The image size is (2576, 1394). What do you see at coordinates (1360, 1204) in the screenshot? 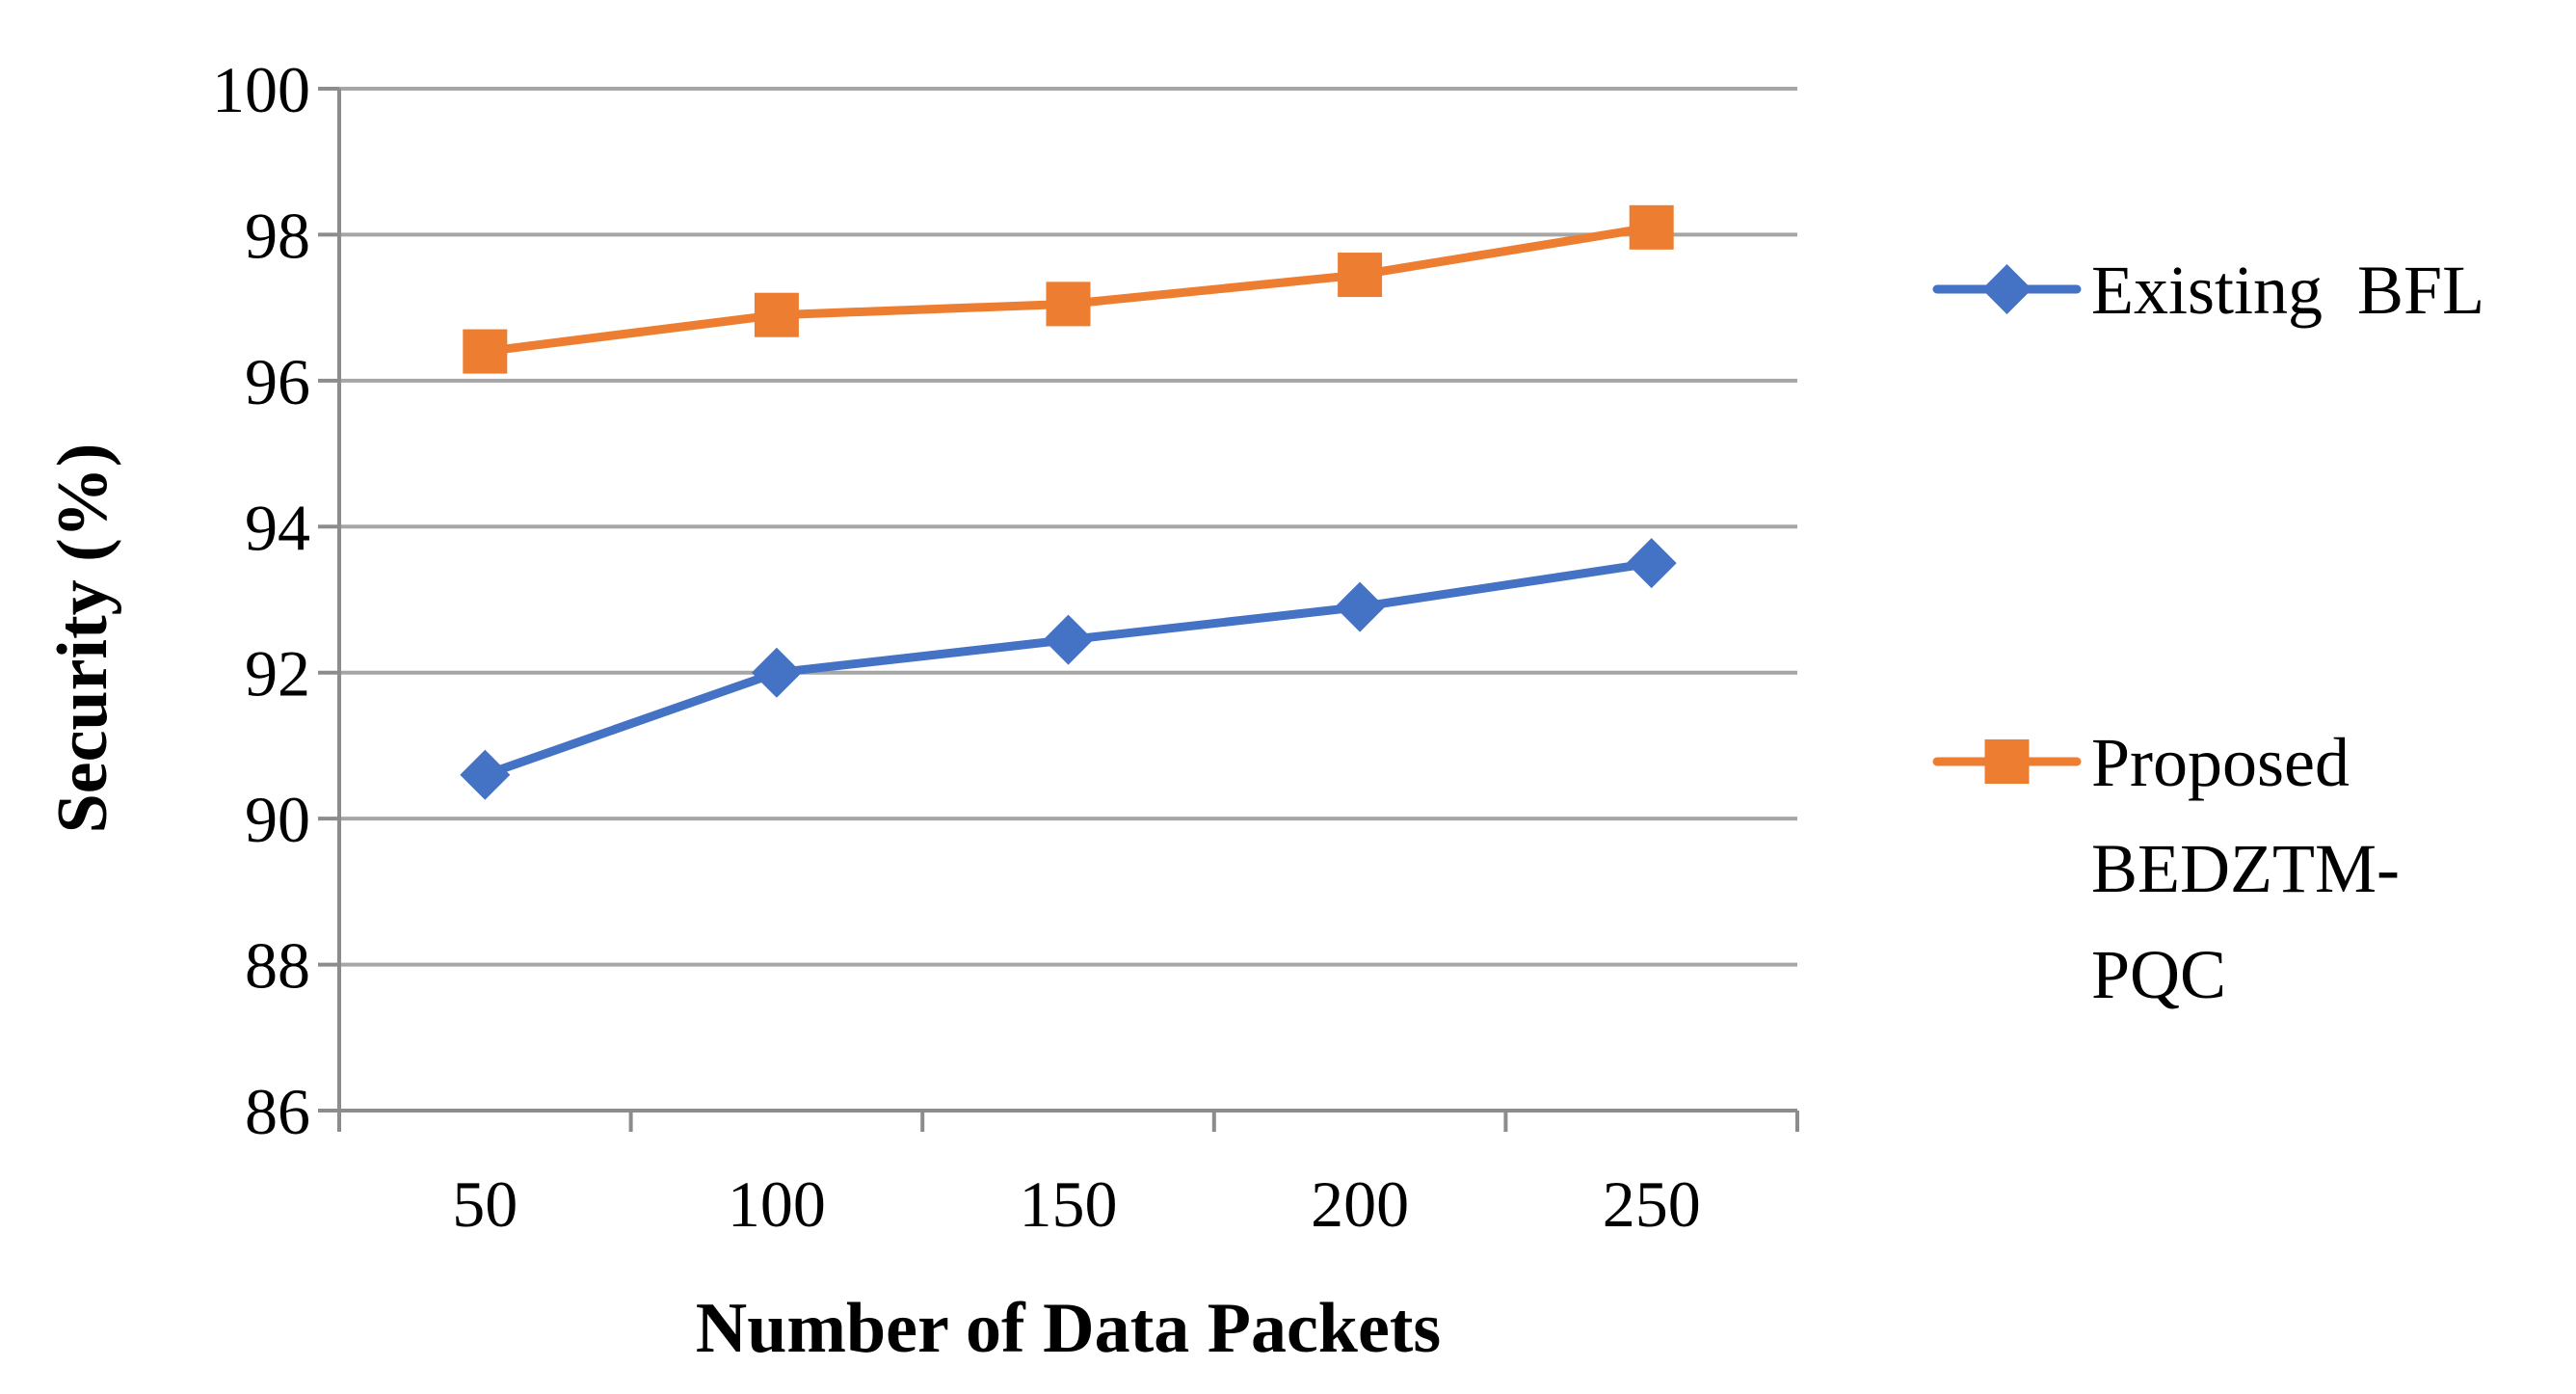
I see `x-tick-label: 200` at bounding box center [1360, 1204].